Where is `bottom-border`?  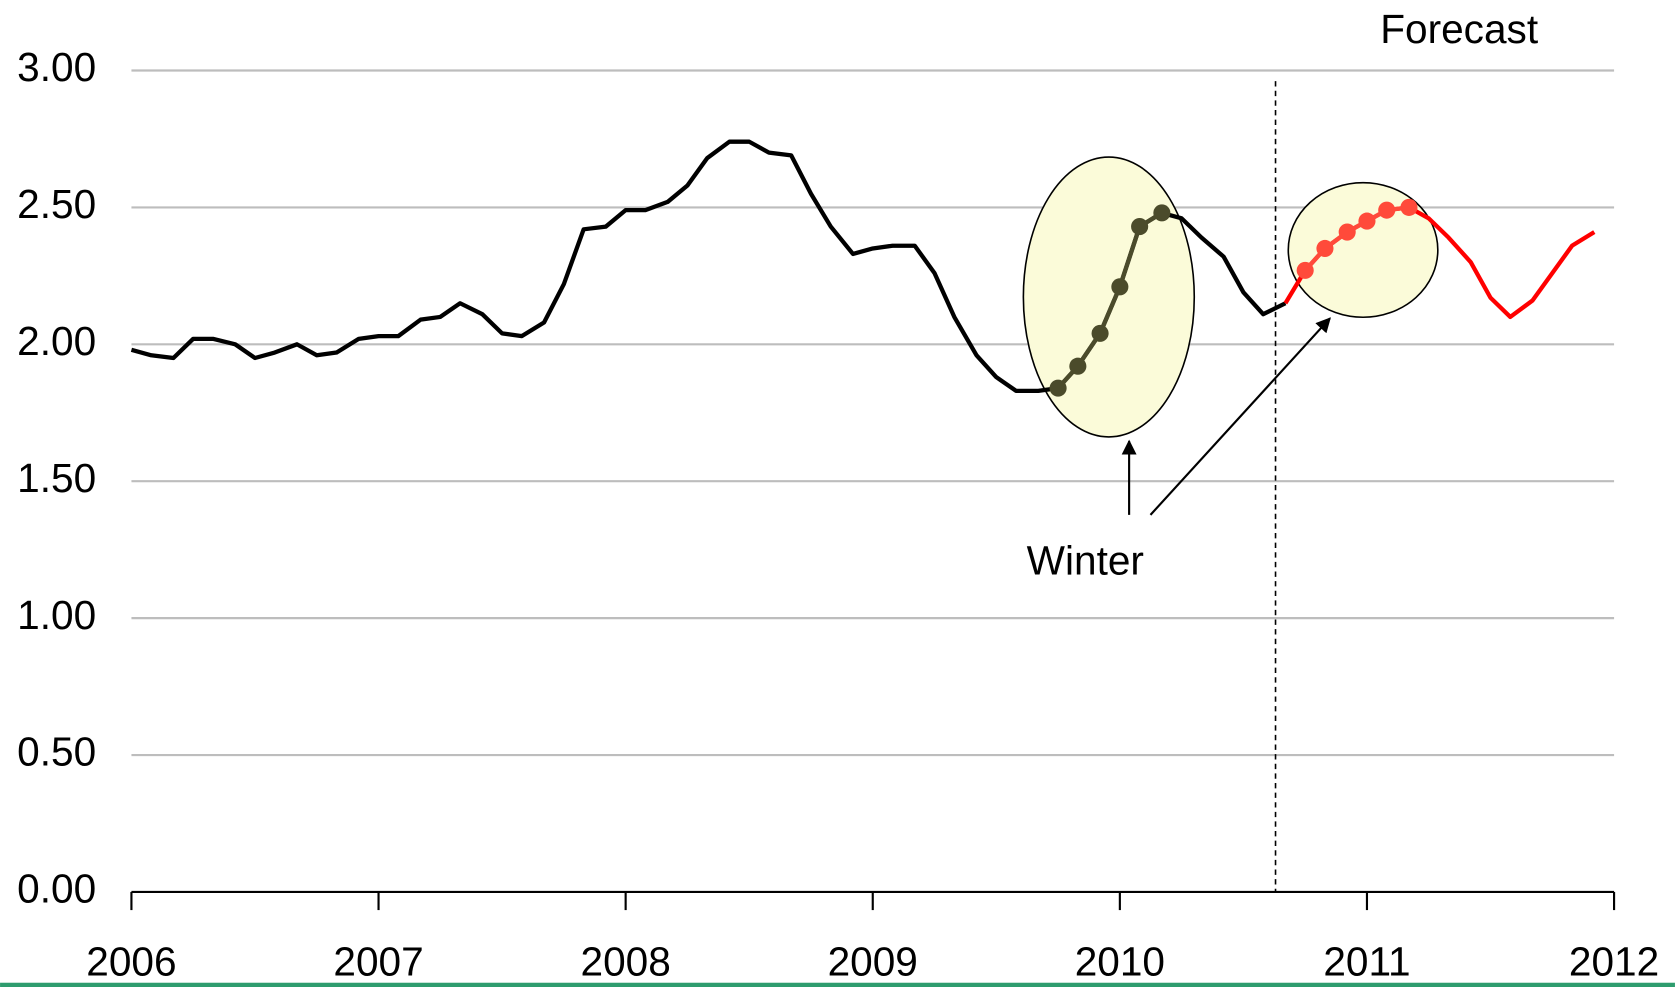
bottom-border is located at coordinates (837, 984).